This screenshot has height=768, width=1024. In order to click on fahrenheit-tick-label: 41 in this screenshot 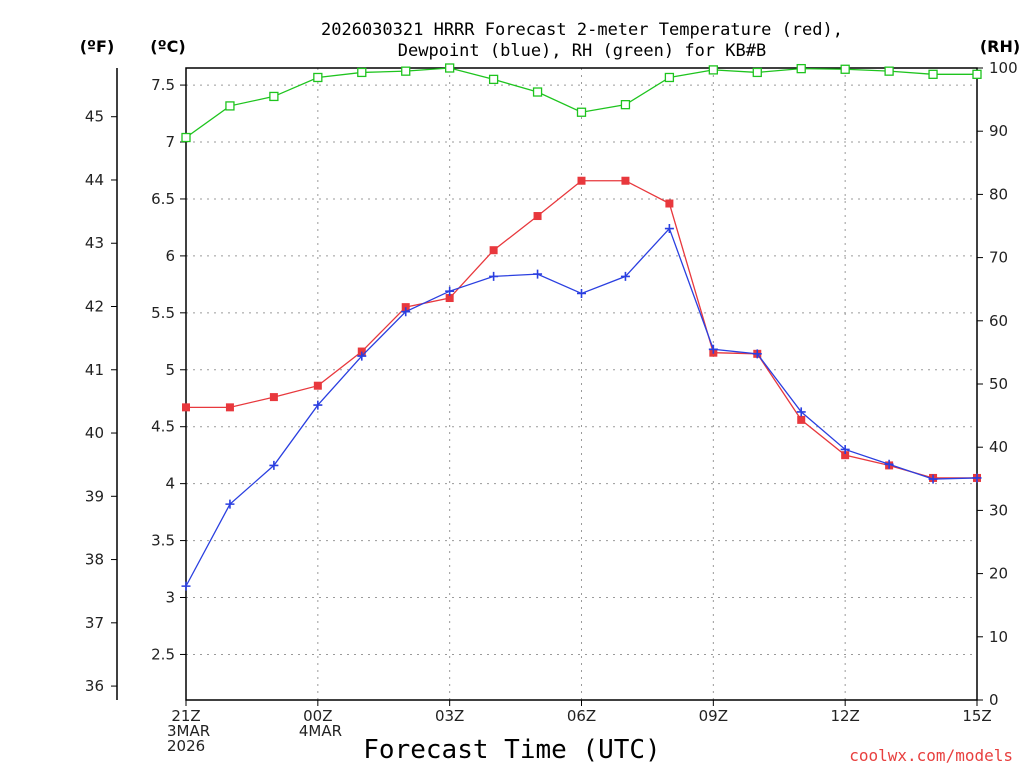, I will do `click(94, 370)`.